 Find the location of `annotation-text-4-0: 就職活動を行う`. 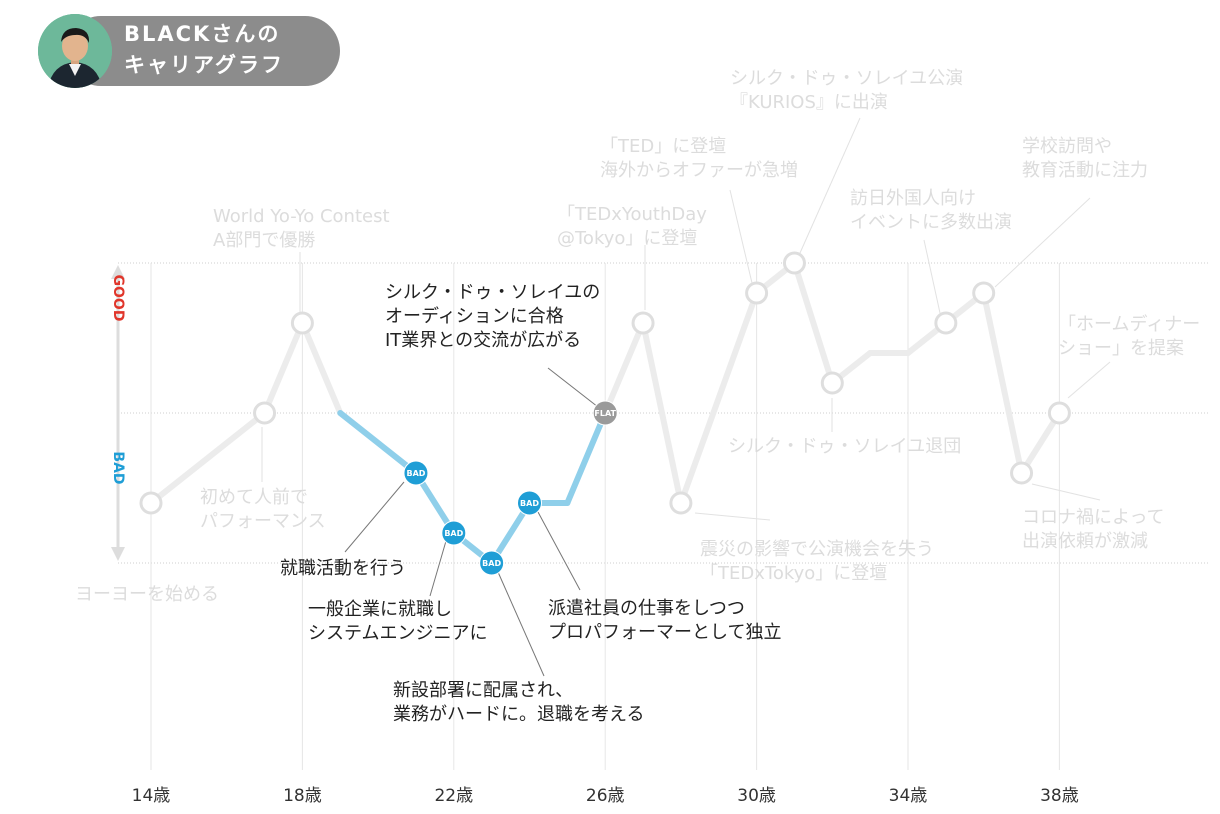

annotation-text-4-0: 就職活動を行う is located at coordinates (343, 568).